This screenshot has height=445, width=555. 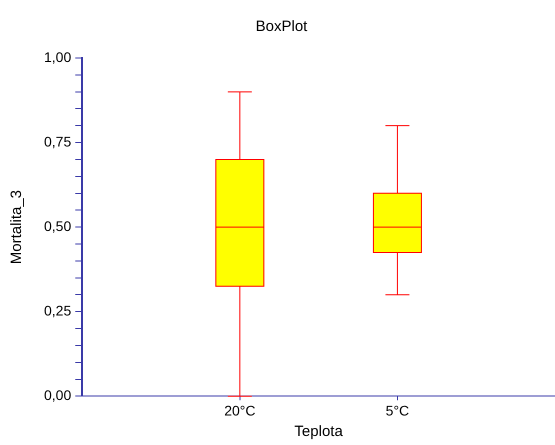 What do you see at coordinates (282, 27) in the screenshot?
I see `chart-title: BoxPlot` at bounding box center [282, 27].